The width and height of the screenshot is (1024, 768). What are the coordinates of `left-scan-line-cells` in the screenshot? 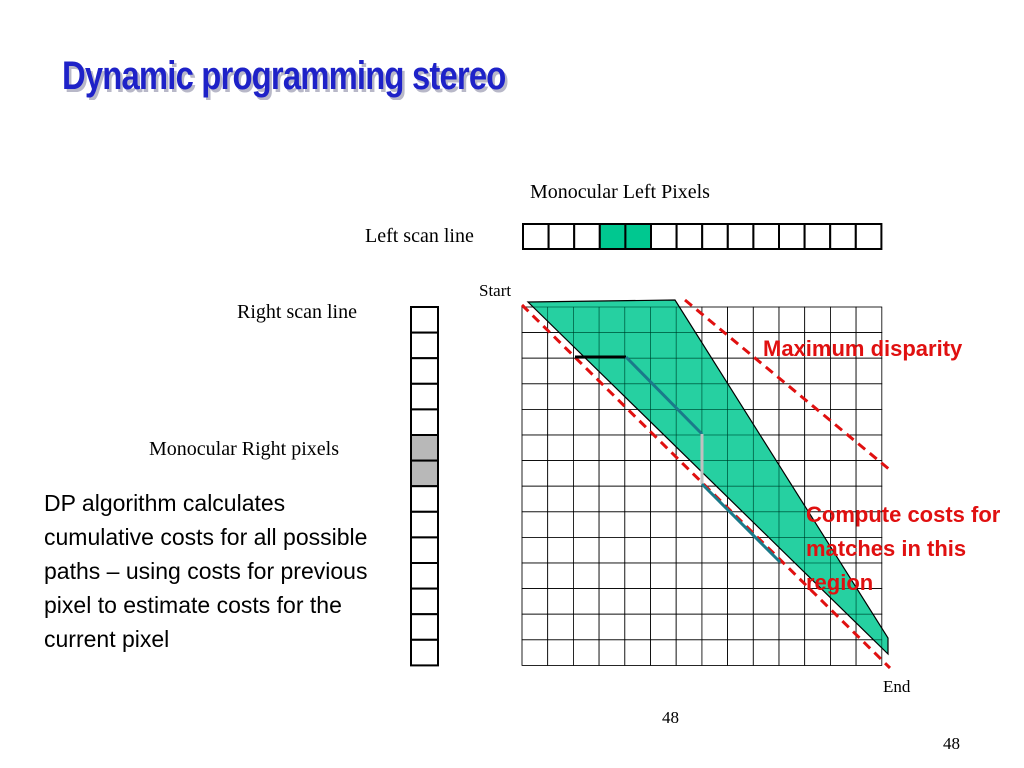 It's located at (702, 236).